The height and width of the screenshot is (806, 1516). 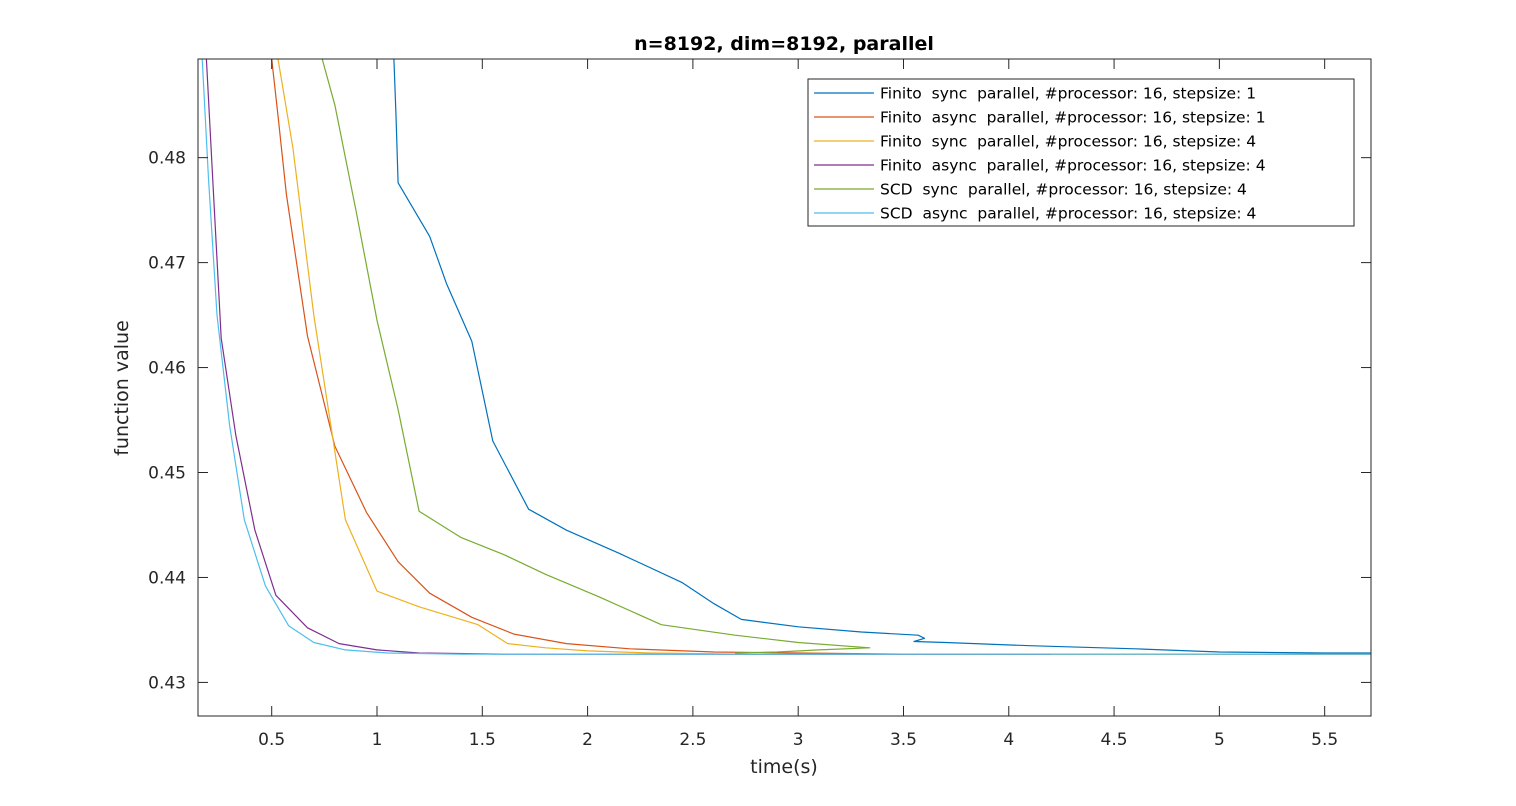 I want to click on x-tick-label: 4, so click(x=1008, y=740).